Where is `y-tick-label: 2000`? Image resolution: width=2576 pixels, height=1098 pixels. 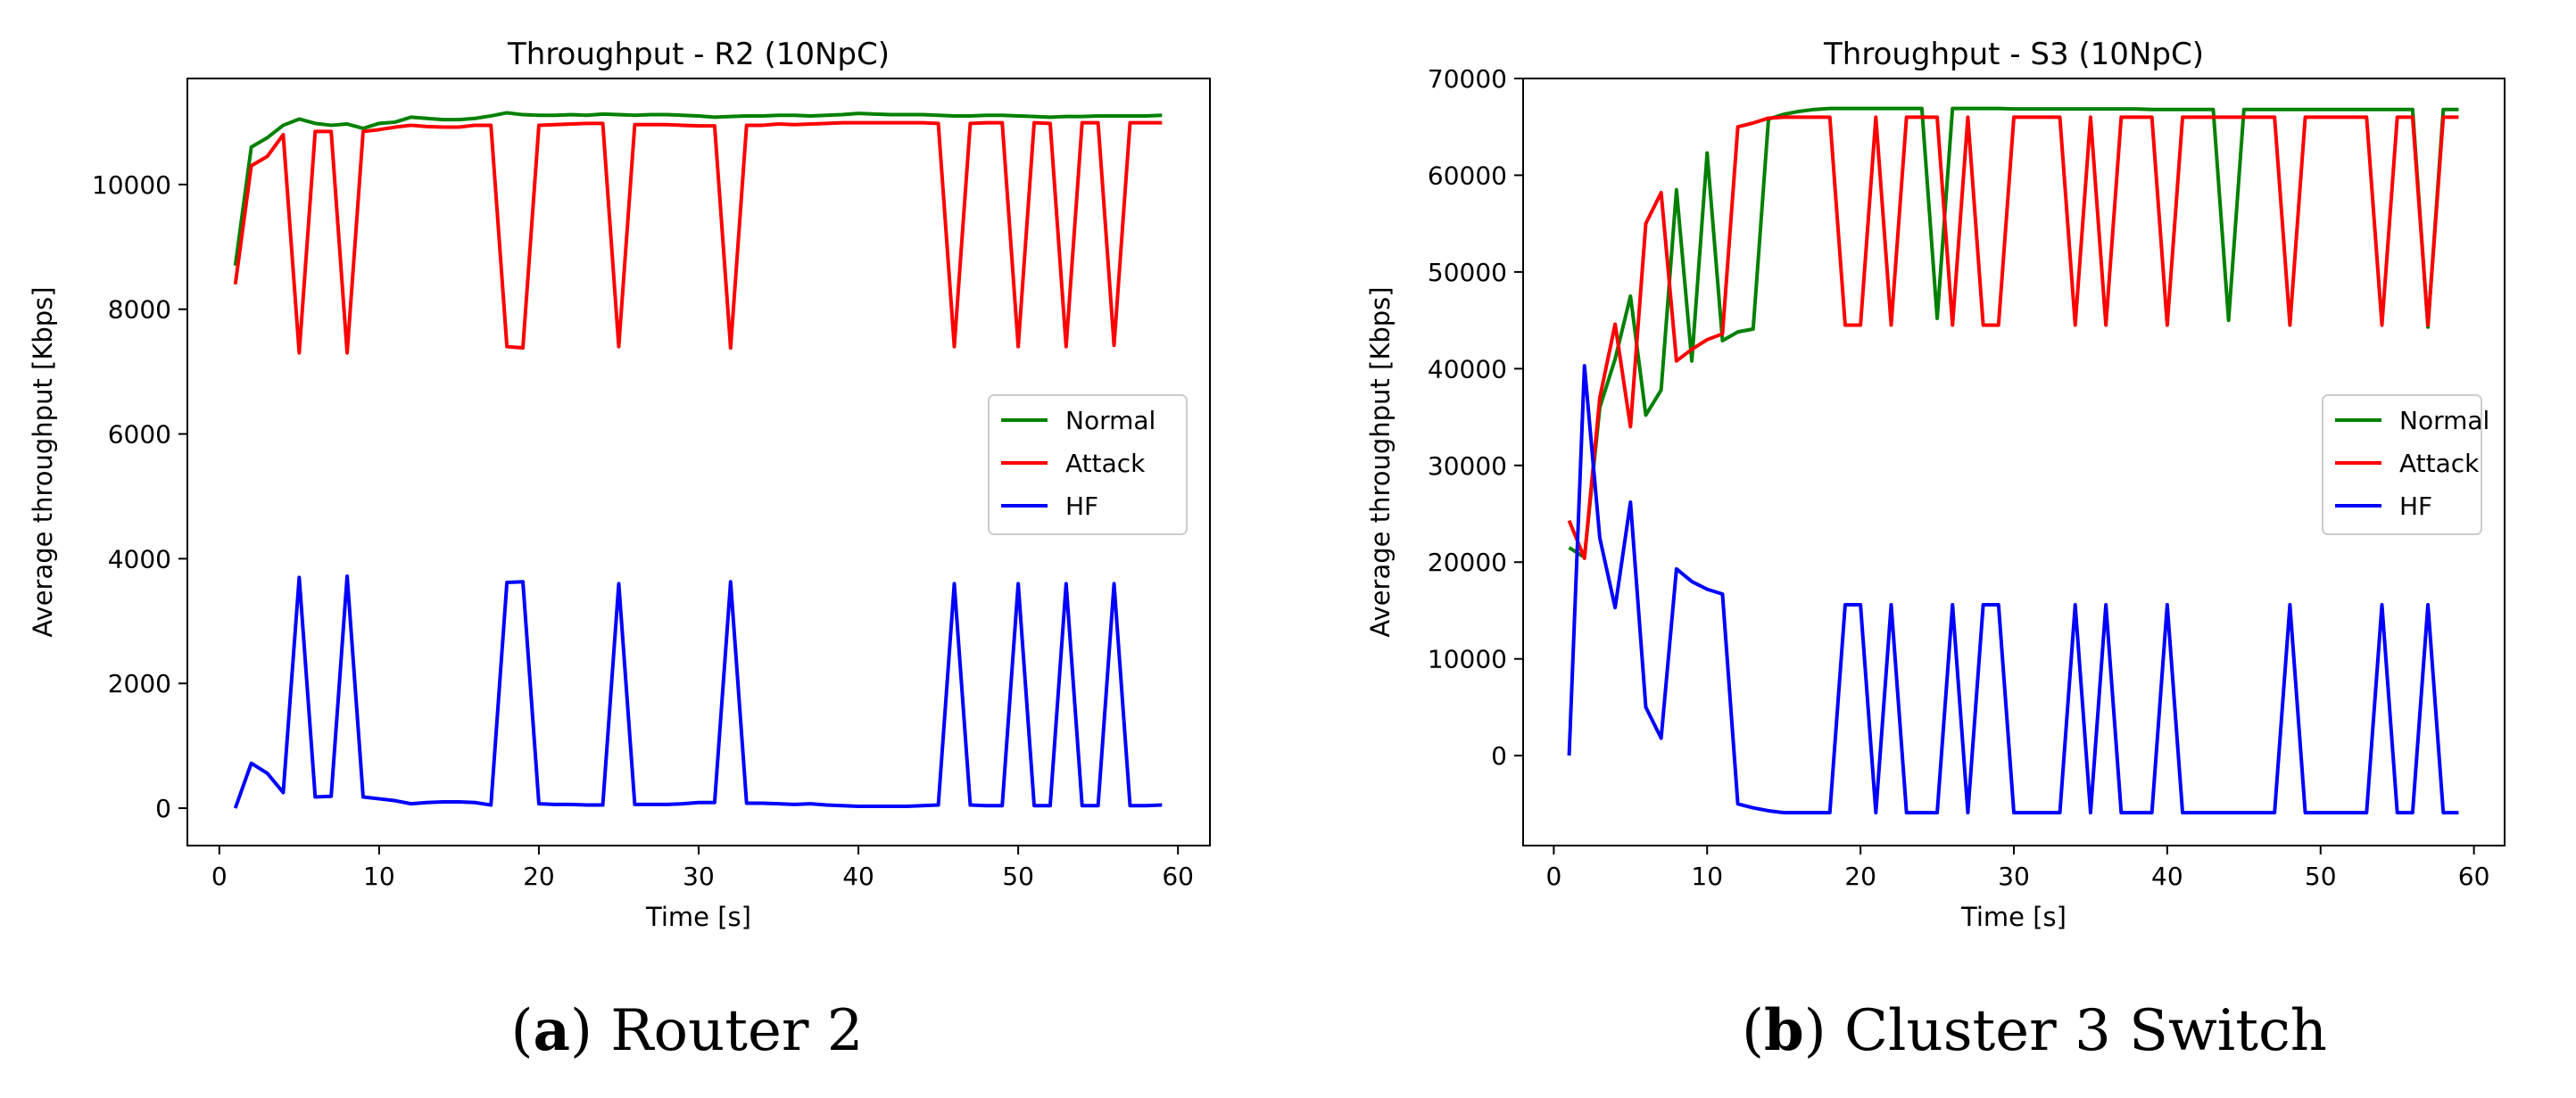 y-tick-label: 2000 is located at coordinates (139, 683).